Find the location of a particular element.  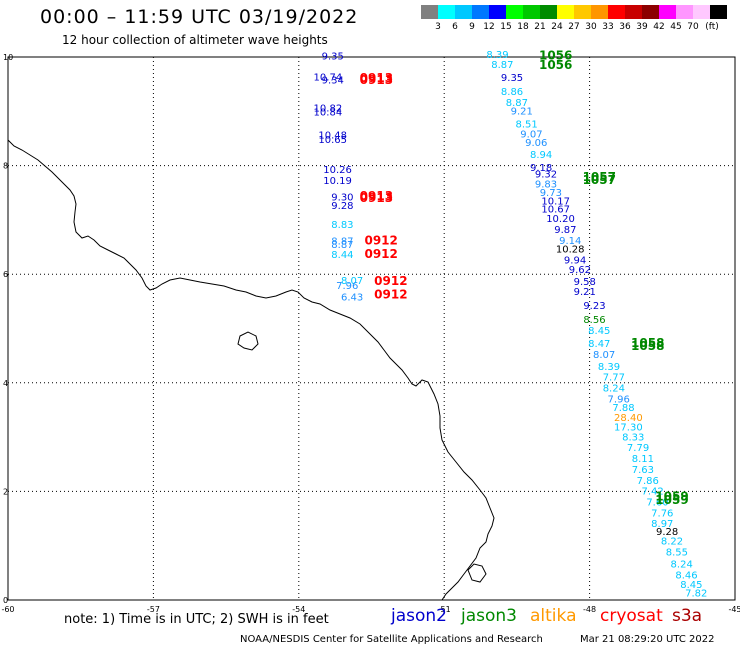

swh-value-label: 8.39 is located at coordinates (497, 55).